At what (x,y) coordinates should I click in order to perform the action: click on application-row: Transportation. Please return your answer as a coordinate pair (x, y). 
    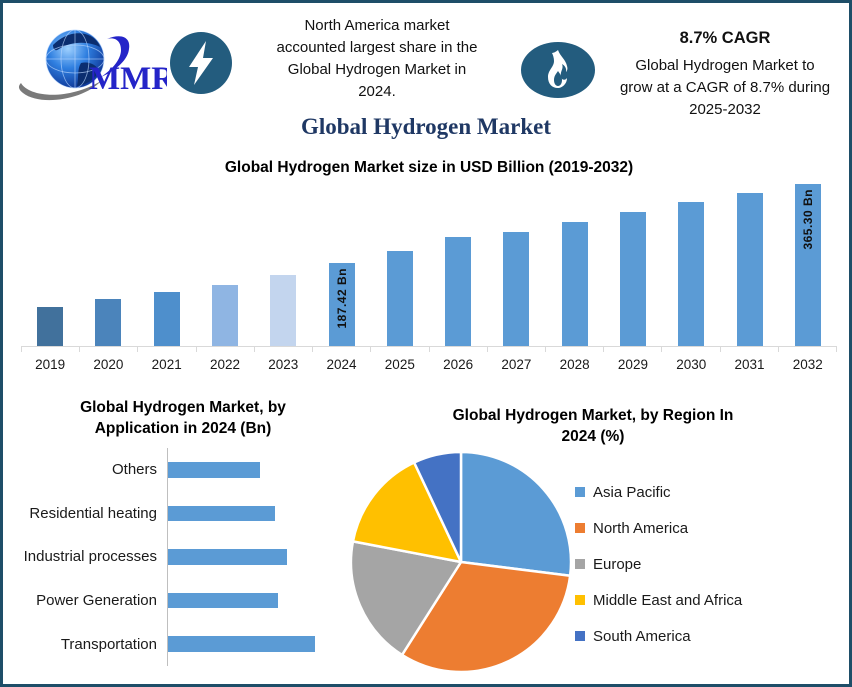
    Looking at the image, I should click on (183, 644).